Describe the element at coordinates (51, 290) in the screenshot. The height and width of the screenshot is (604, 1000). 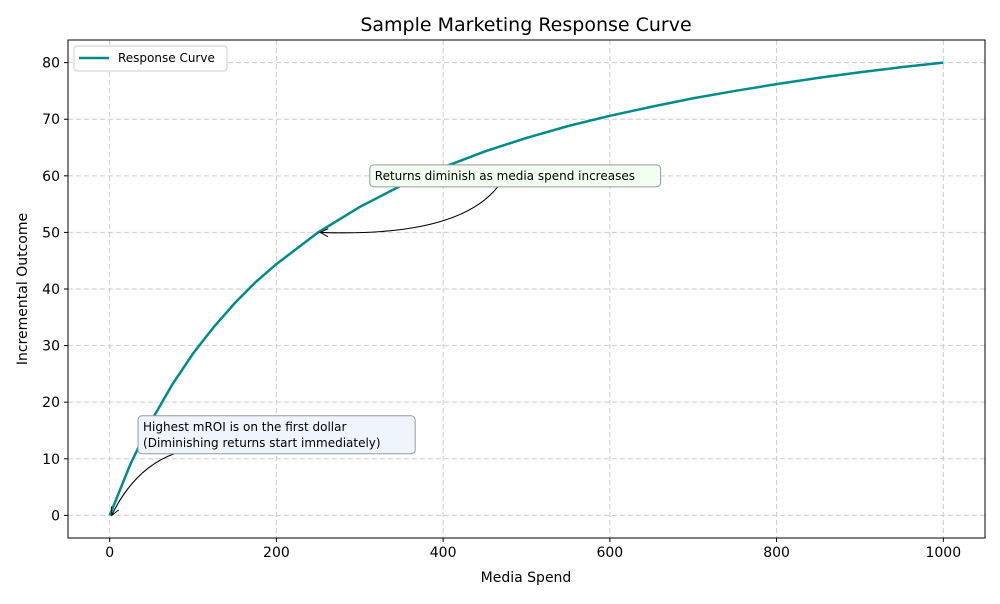
I see `y-tick-label: 40` at that location.